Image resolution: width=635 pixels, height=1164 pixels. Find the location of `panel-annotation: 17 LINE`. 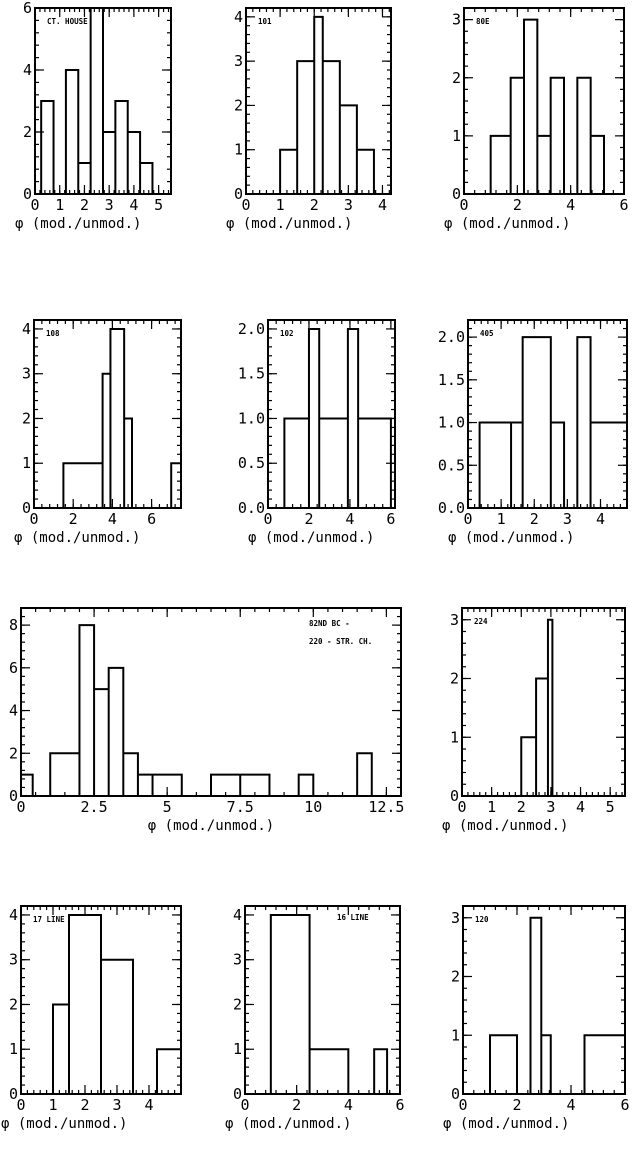

panel-annotation: 17 LINE is located at coordinates (49, 919).